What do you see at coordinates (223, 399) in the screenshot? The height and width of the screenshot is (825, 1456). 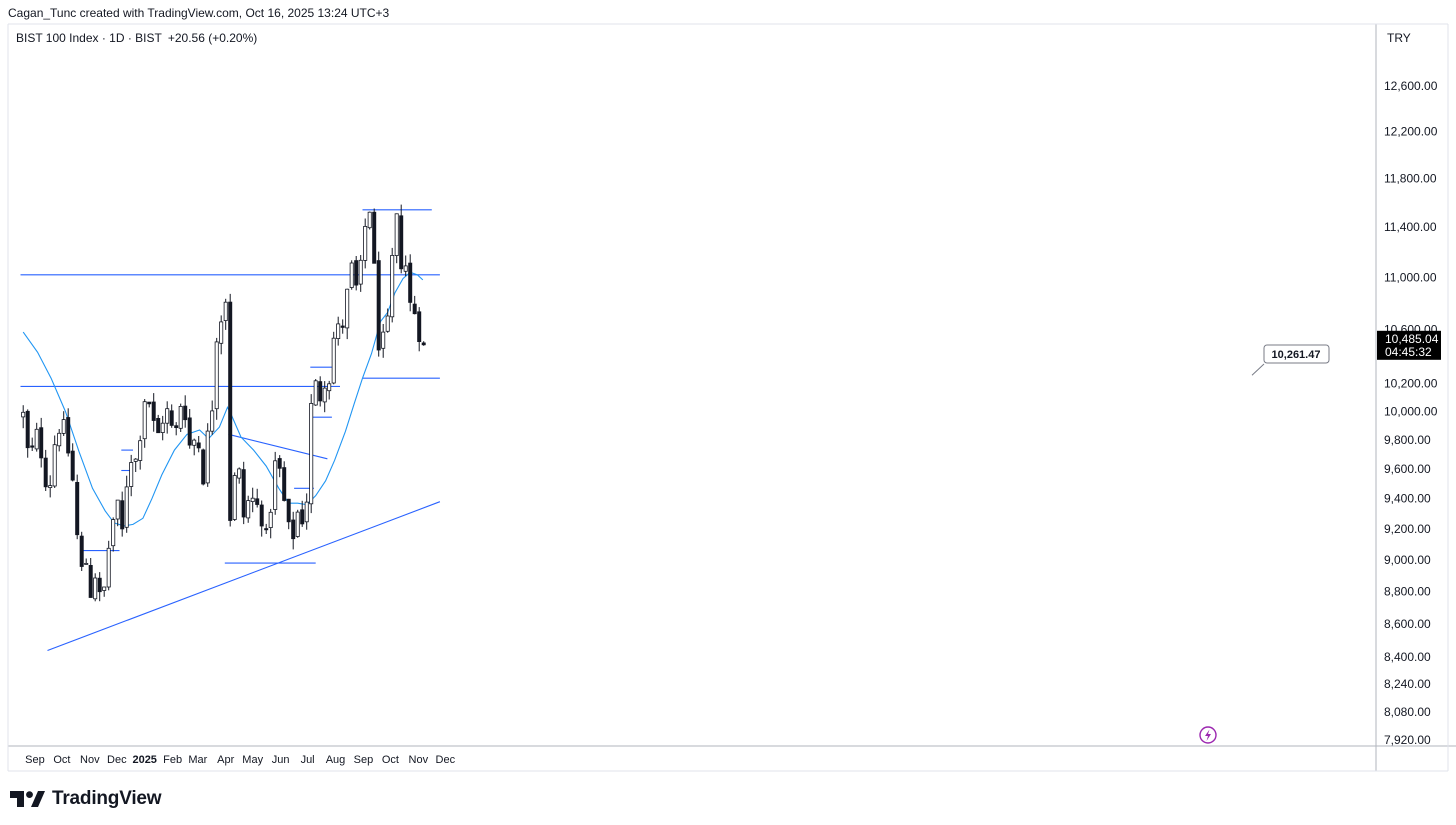 I see `moving-average-line` at bounding box center [223, 399].